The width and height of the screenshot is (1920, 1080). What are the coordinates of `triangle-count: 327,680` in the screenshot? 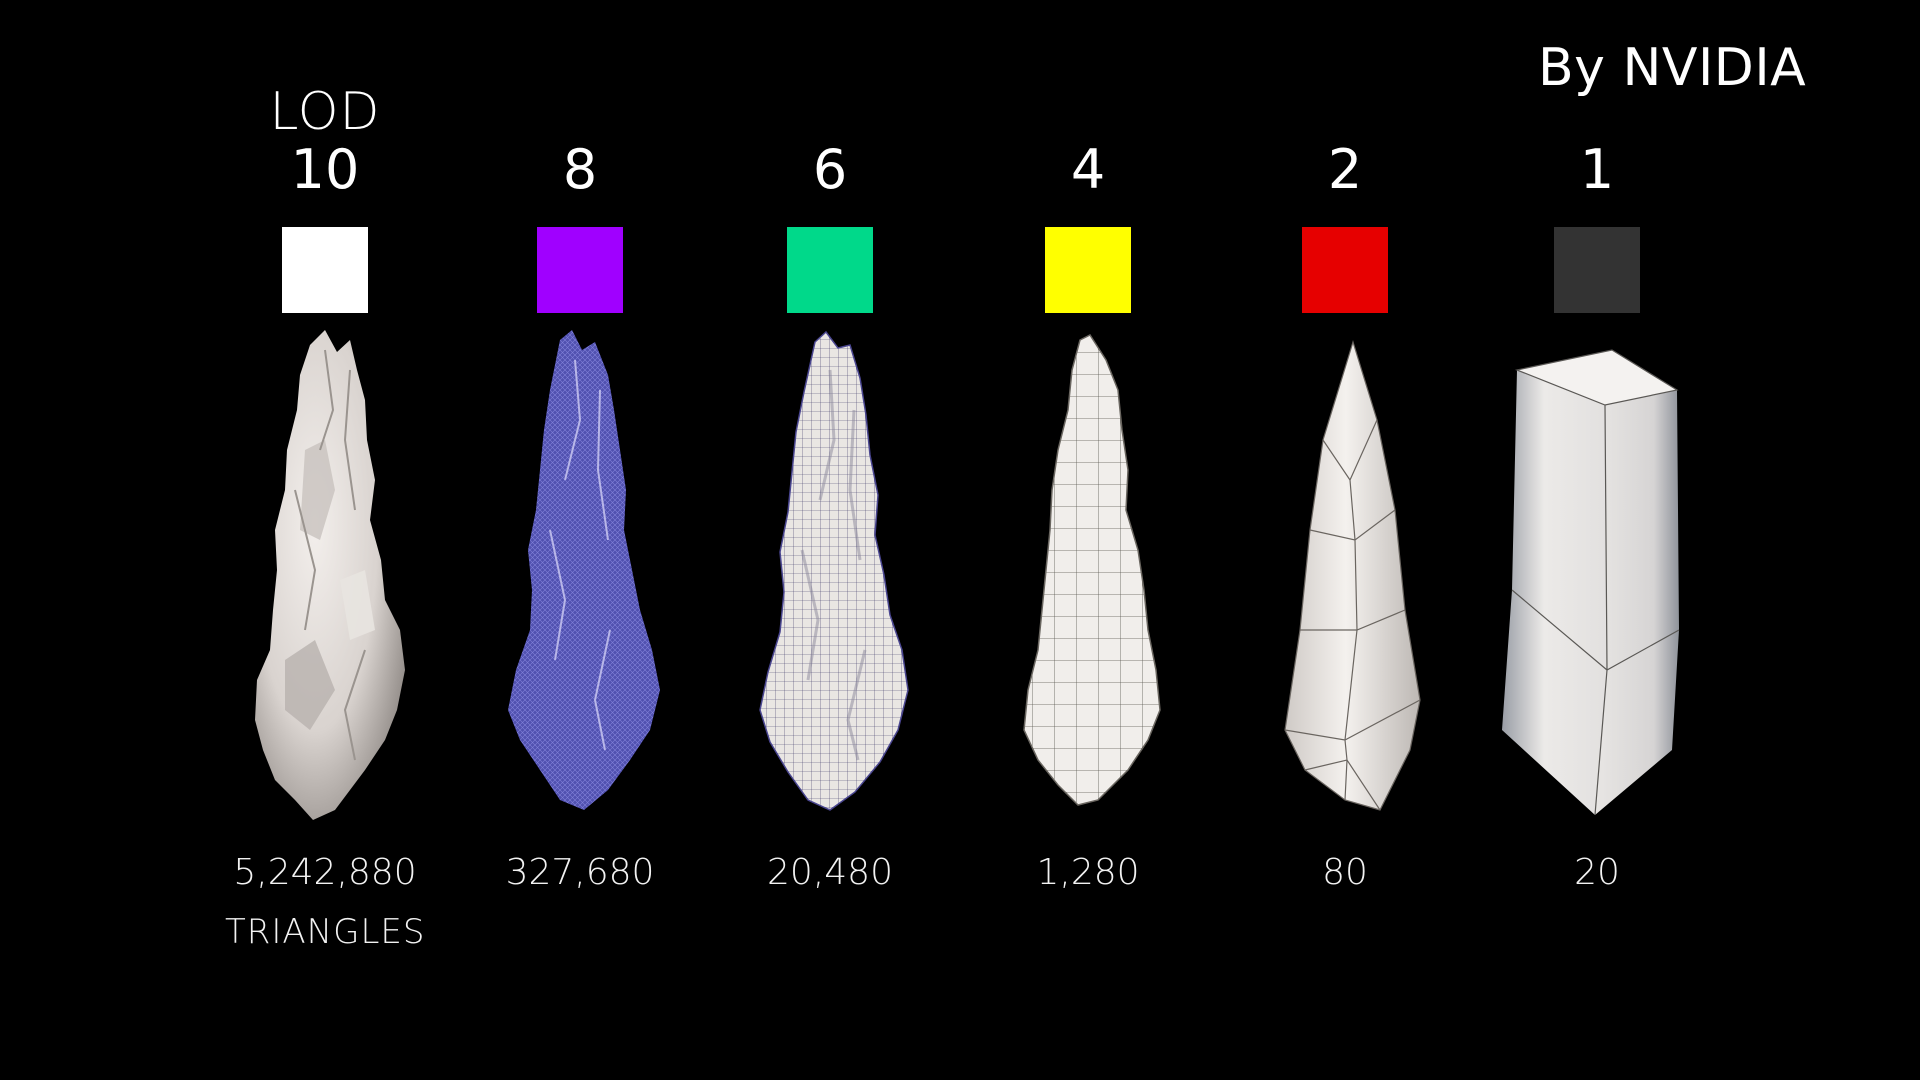 It's located at (580, 872).